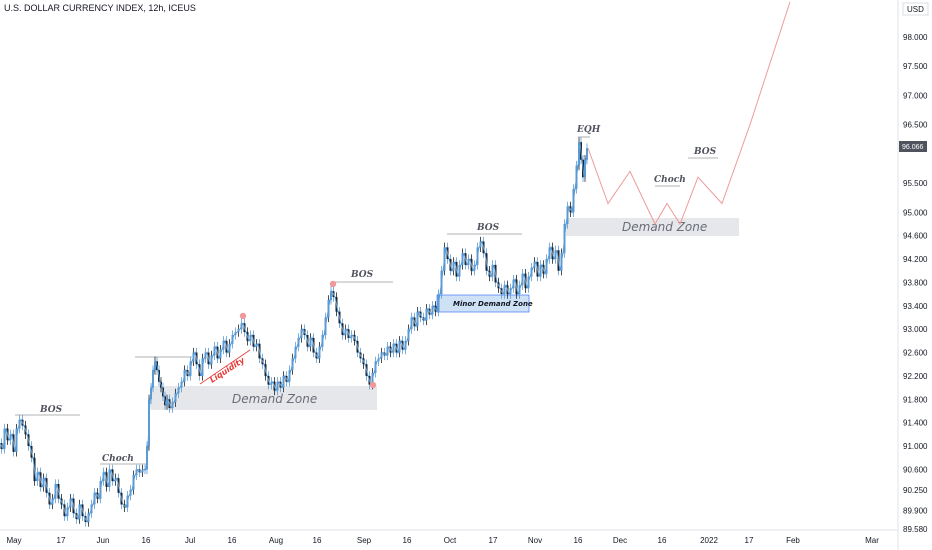 This screenshot has height=550, width=932. Describe the element at coordinates (364, 540) in the screenshot. I see `time-tick-label: Sep` at that location.